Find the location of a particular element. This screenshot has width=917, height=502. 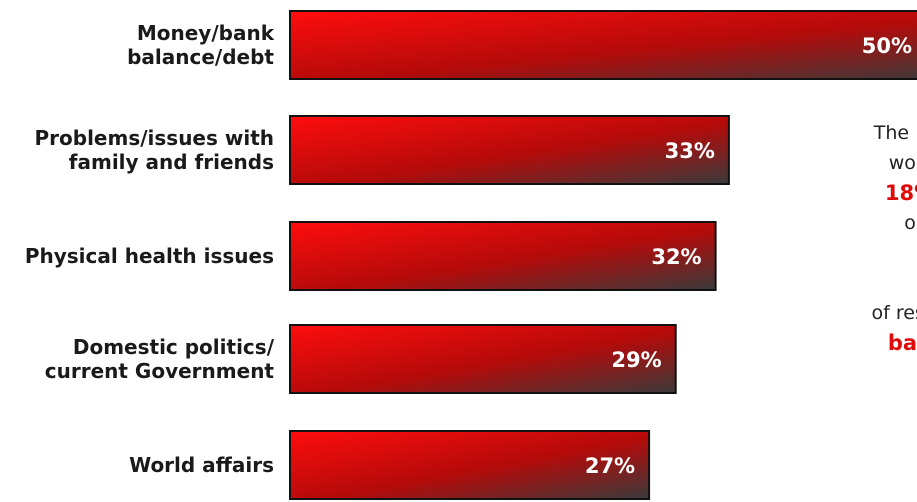

value-label: 50% is located at coordinates (887, 46).